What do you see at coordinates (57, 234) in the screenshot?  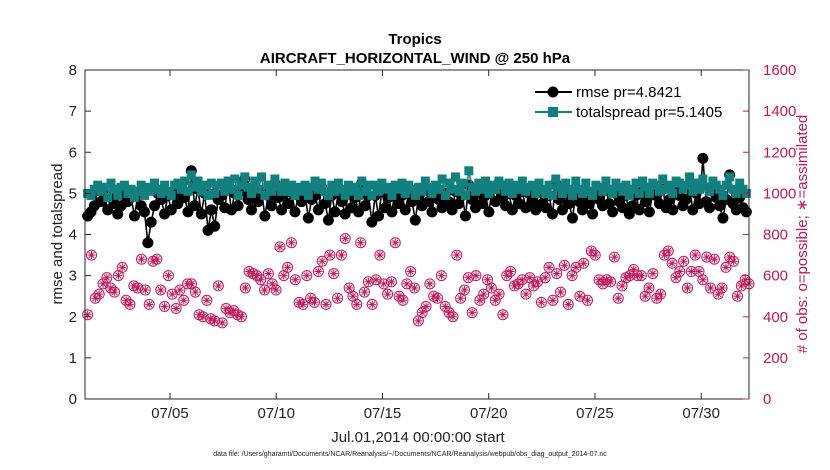 I see `y-axis-label: rmse and totalspread` at bounding box center [57, 234].